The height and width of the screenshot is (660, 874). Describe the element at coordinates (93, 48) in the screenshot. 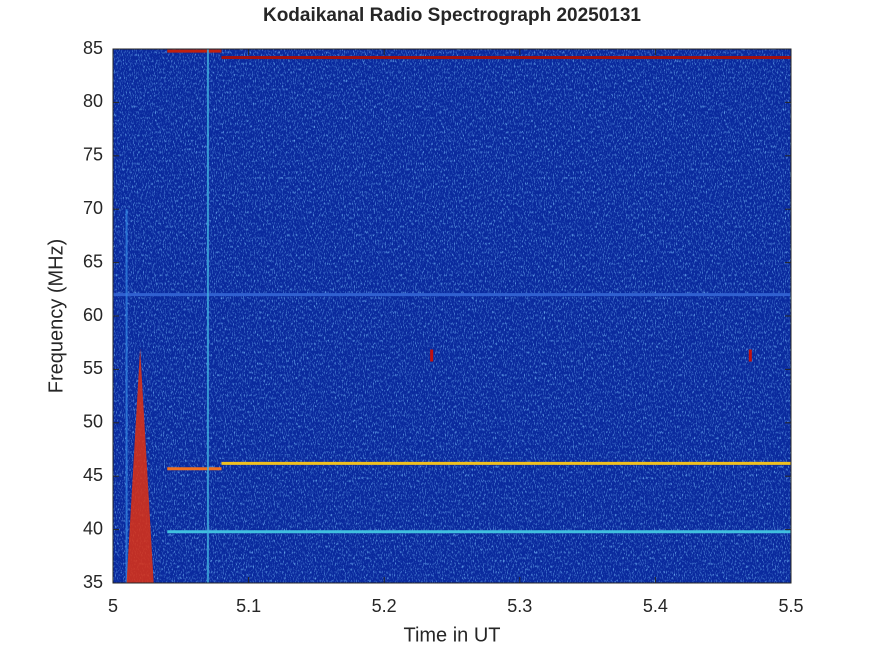

I see `y-tick-label: 85` at that location.